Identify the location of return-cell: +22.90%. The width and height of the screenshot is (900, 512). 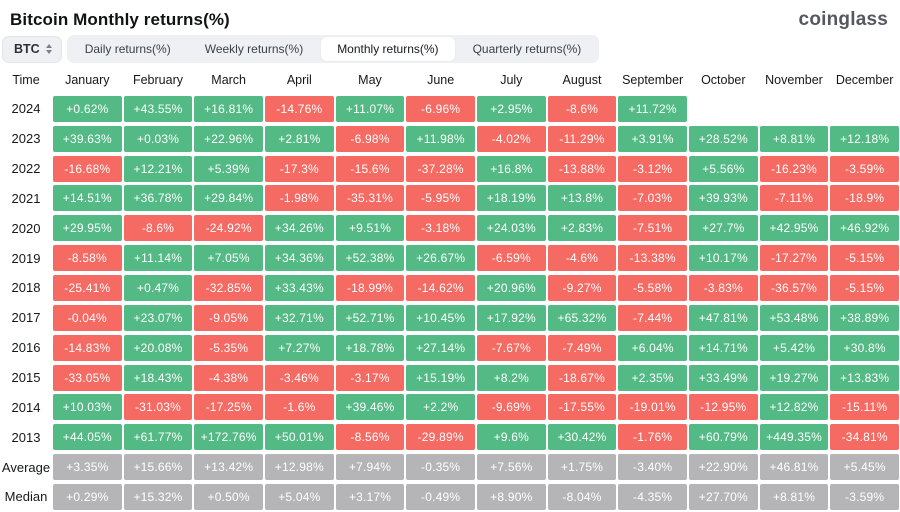
(723, 467).